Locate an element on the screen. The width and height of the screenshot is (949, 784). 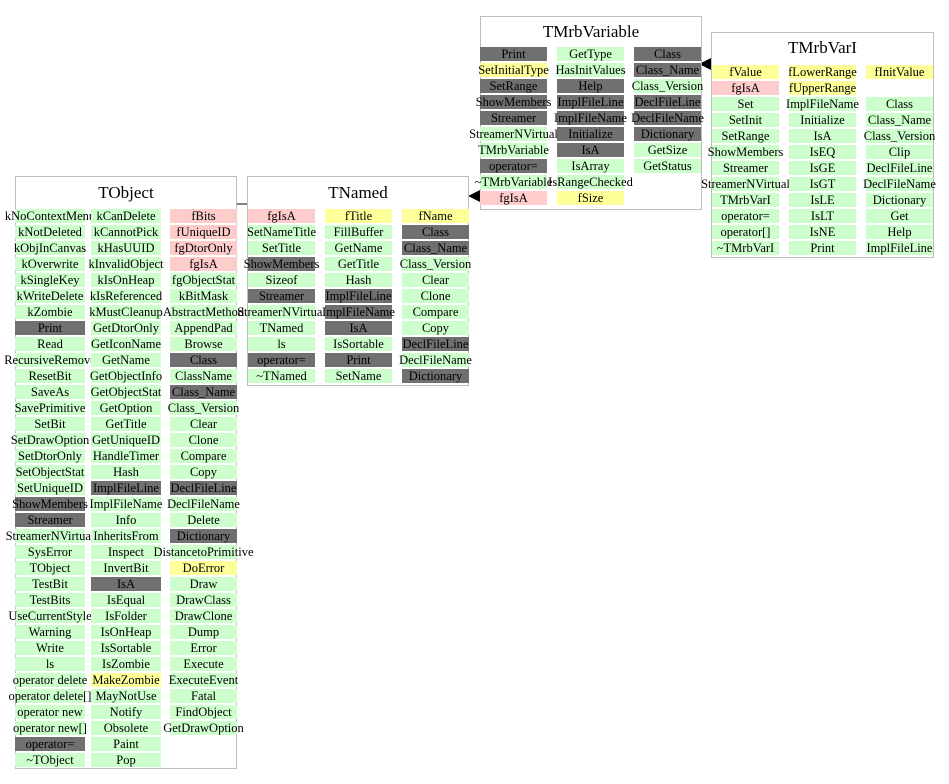
member-name: kZombie is located at coordinates (50, 312).